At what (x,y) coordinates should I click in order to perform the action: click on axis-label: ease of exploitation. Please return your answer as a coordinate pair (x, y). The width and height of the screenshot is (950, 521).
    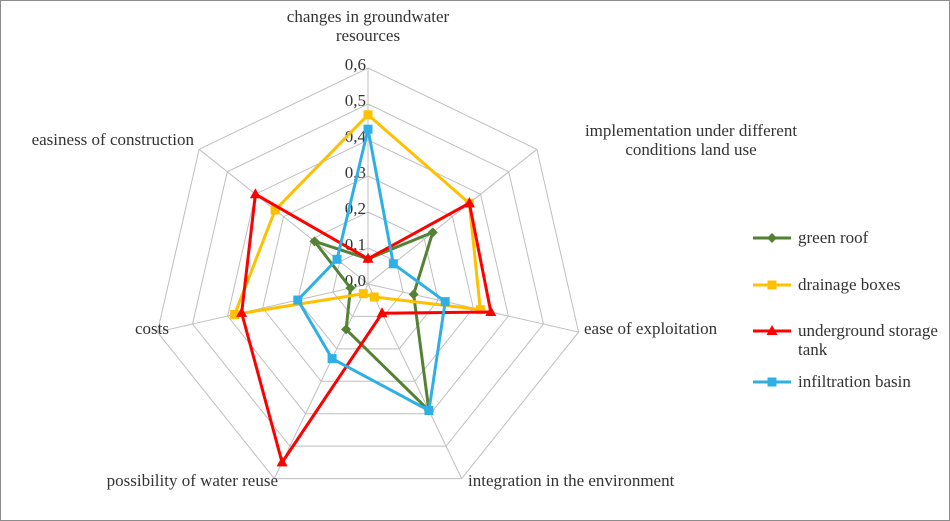
    Looking at the image, I should click on (651, 328).